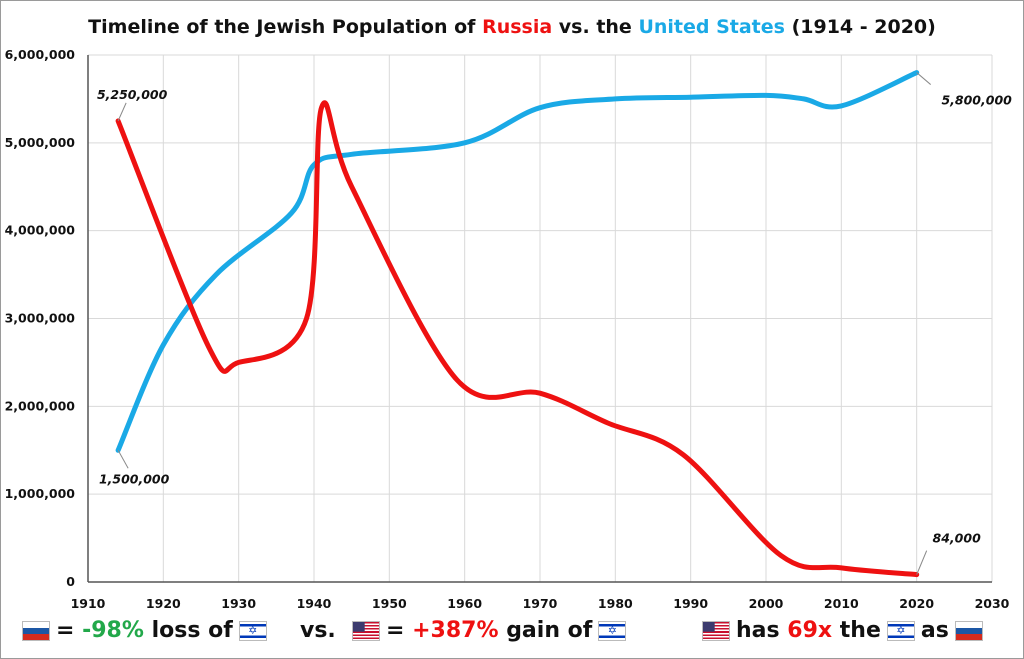 Image resolution: width=1024 pixels, height=659 pixels. Describe the element at coordinates (841, 603) in the screenshot. I see `x-tick-label: 2010` at that location.